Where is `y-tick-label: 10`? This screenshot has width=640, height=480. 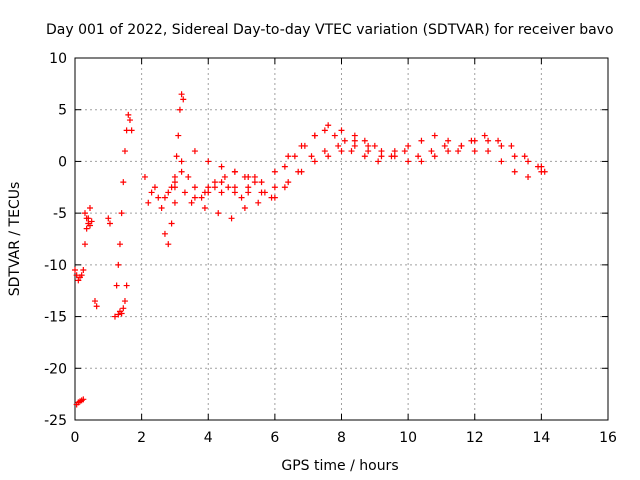 y-tick-label: 10 is located at coordinates (58, 59).